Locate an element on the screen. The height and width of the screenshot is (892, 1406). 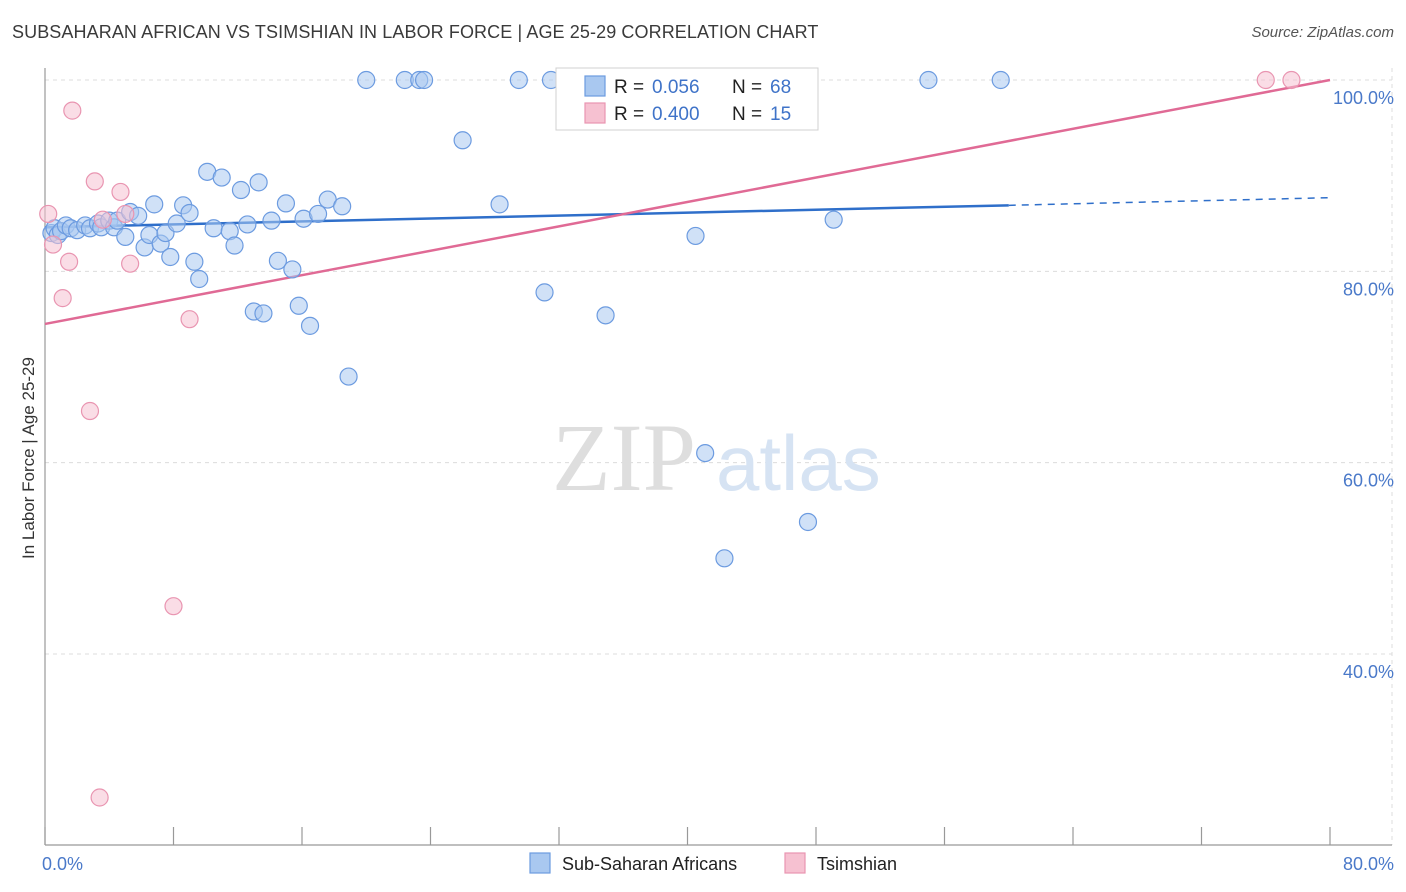
series-legend-label: Sub-Saharan Africans is located at coordinates (649, 864).